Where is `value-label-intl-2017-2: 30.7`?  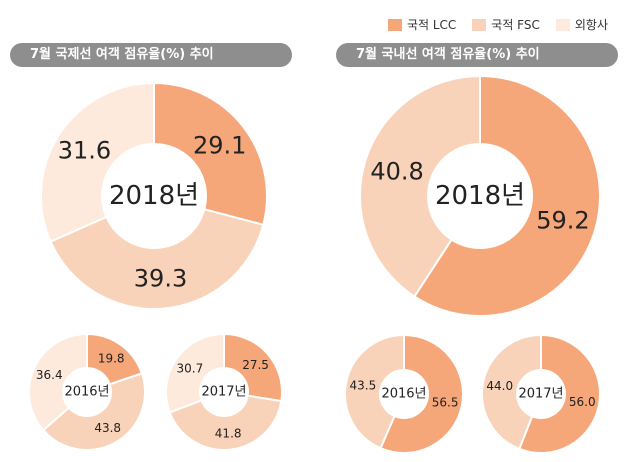 value-label-intl-2017-2: 30.7 is located at coordinates (190, 368).